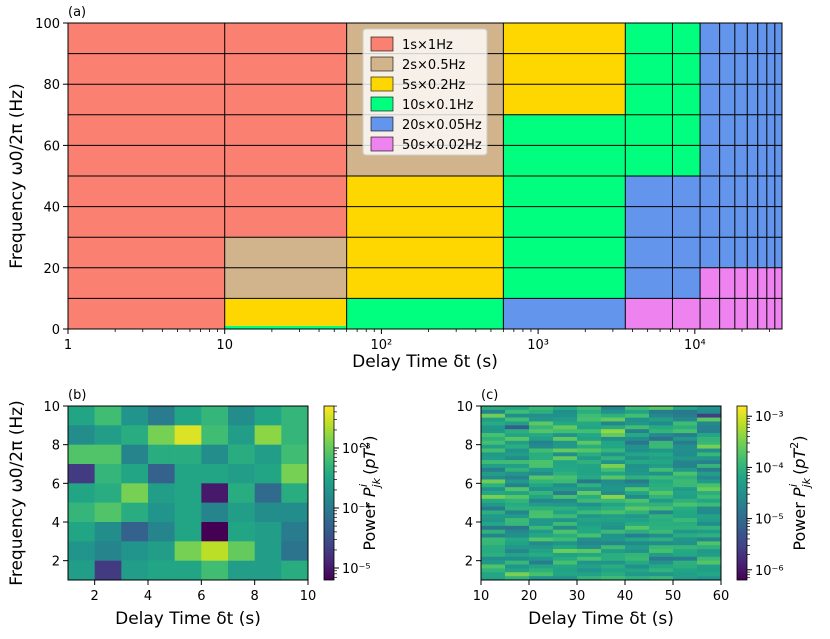 This screenshot has width=830, height=639. Describe the element at coordinates (469, 523) in the screenshot. I see `y-tick-label: 4` at that location.